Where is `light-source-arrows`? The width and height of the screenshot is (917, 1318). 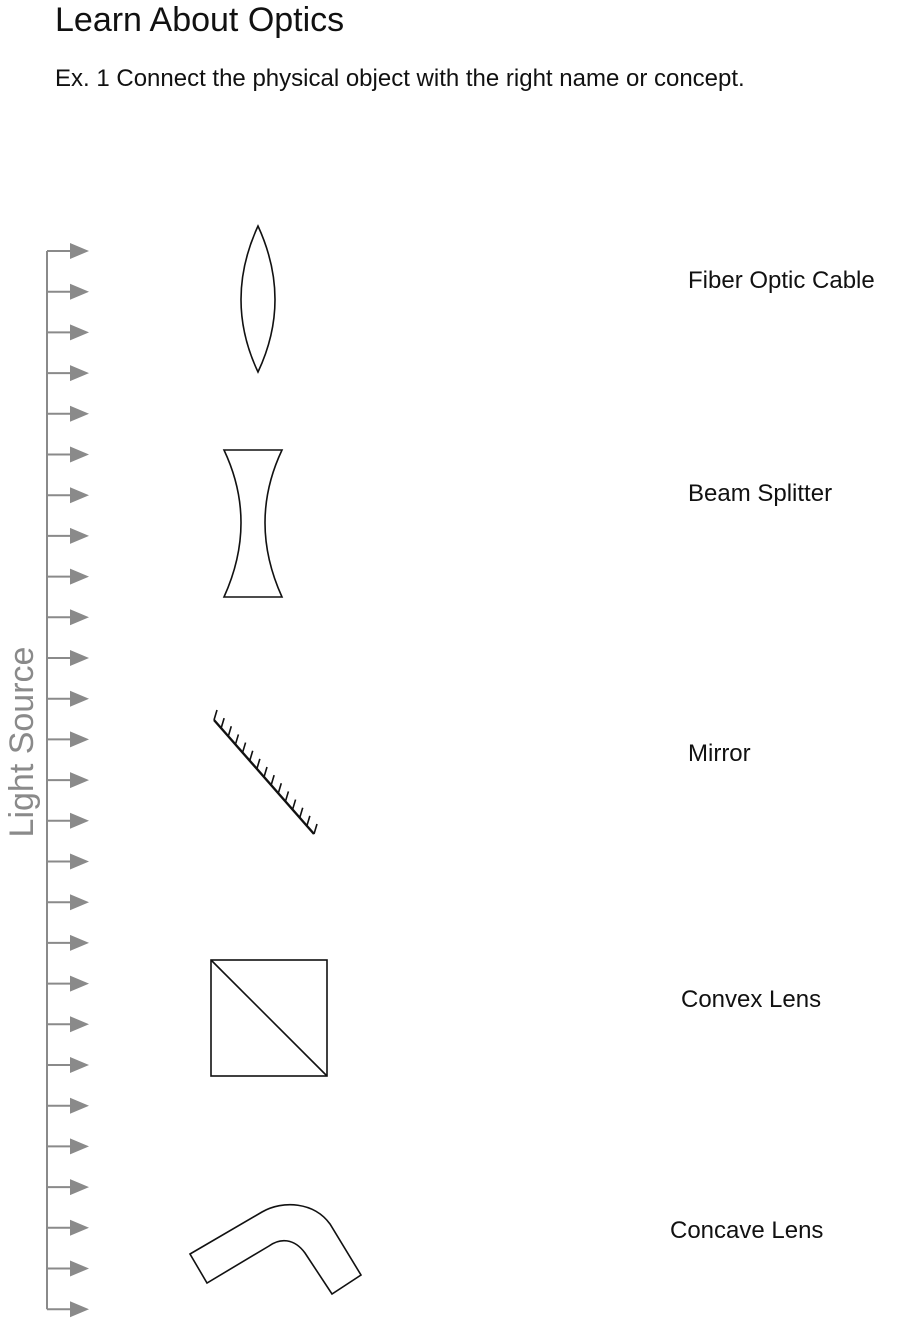 light-source-arrows is located at coordinates (67, 780).